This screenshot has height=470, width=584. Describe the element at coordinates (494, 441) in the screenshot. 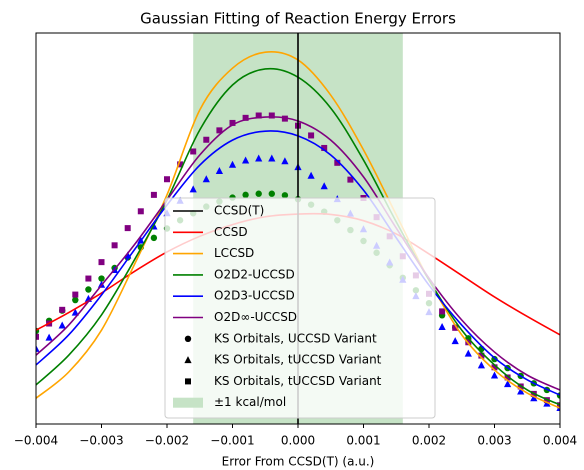

I see `x-tick-label: 0.003` at that location.